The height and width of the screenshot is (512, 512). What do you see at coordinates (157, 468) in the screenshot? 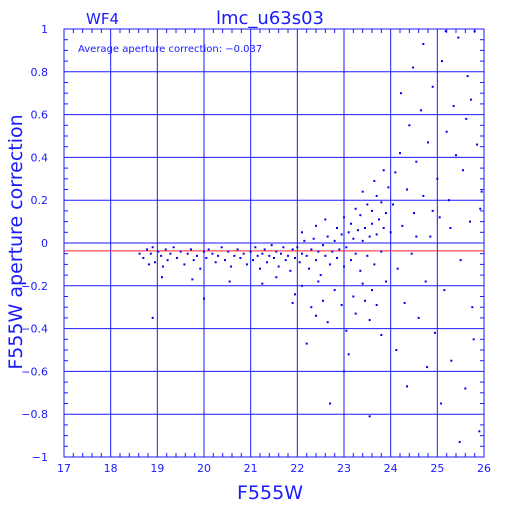
I see `x-tick-label: 19` at bounding box center [157, 468].